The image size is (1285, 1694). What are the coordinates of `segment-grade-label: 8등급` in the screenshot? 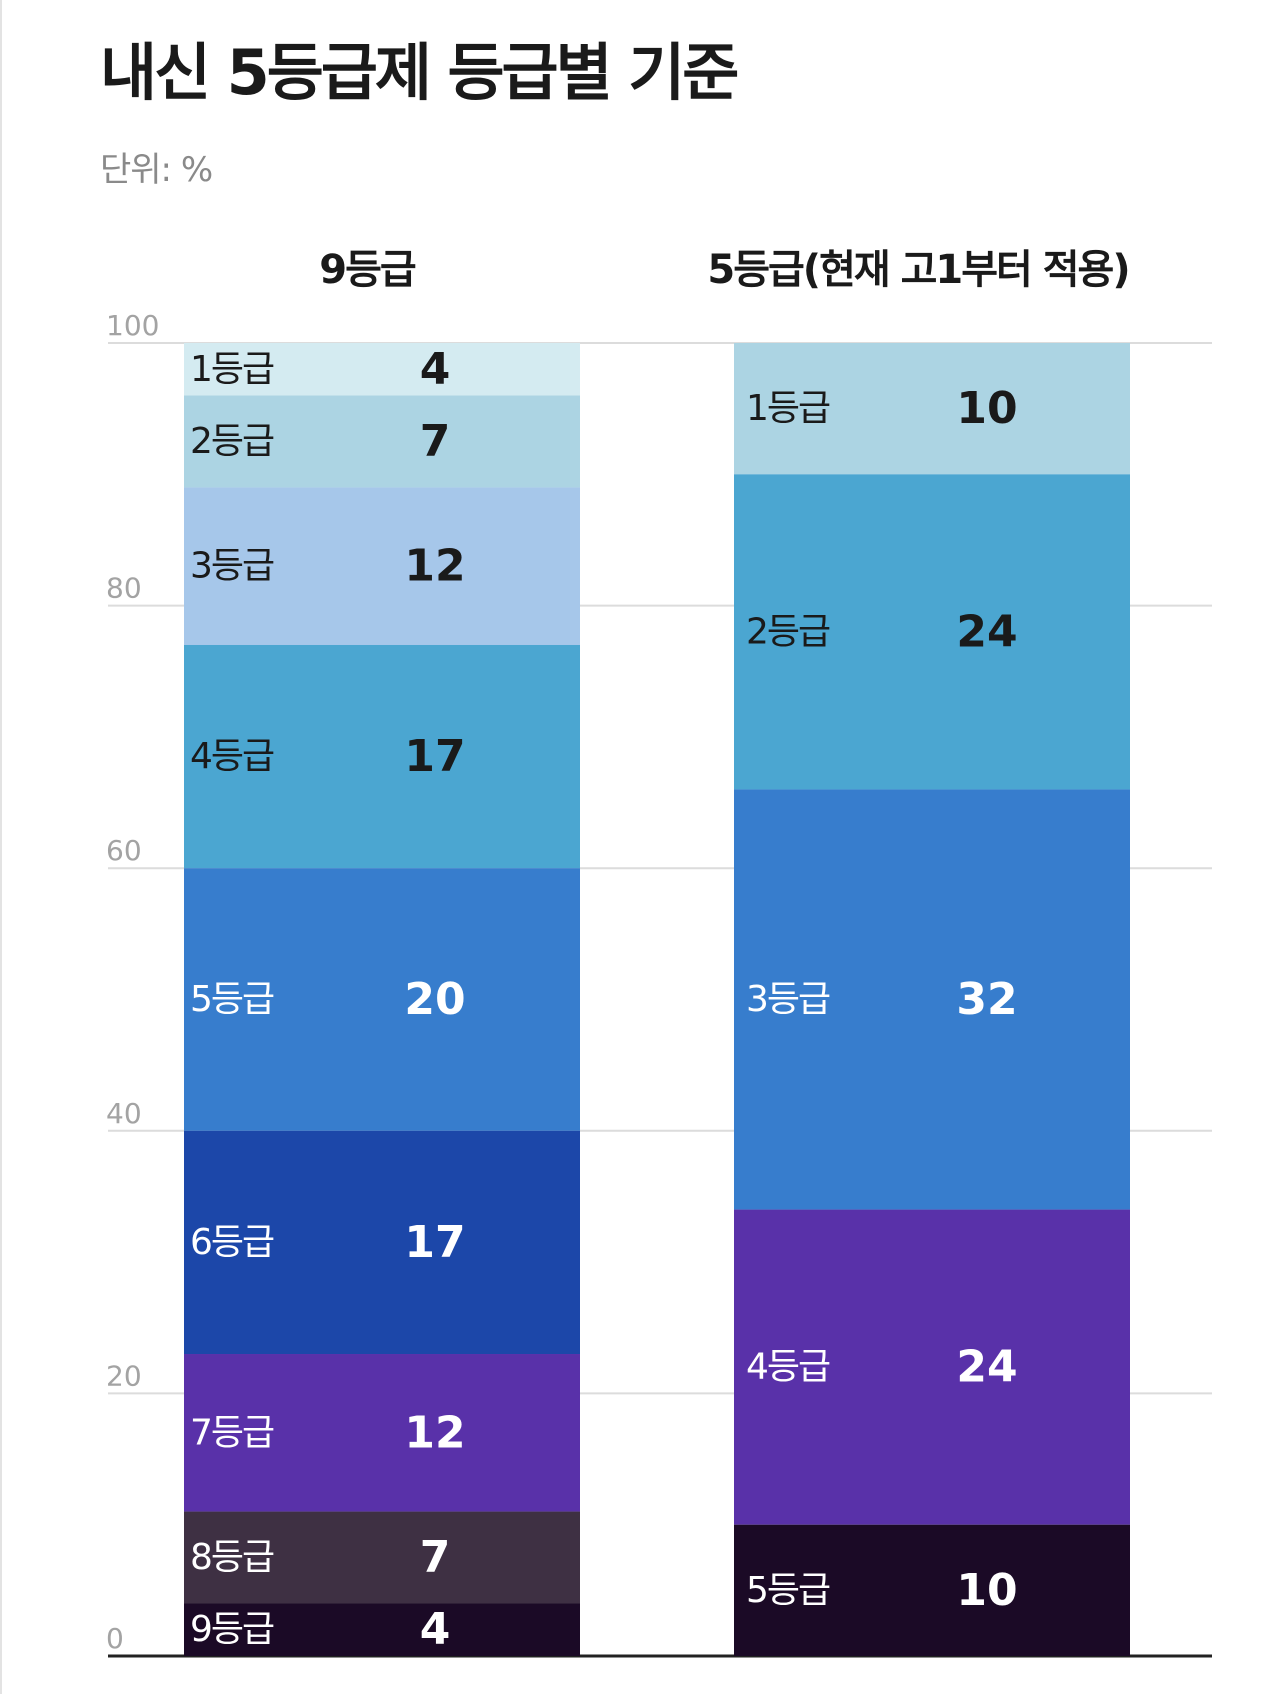 It's located at (232, 1557).